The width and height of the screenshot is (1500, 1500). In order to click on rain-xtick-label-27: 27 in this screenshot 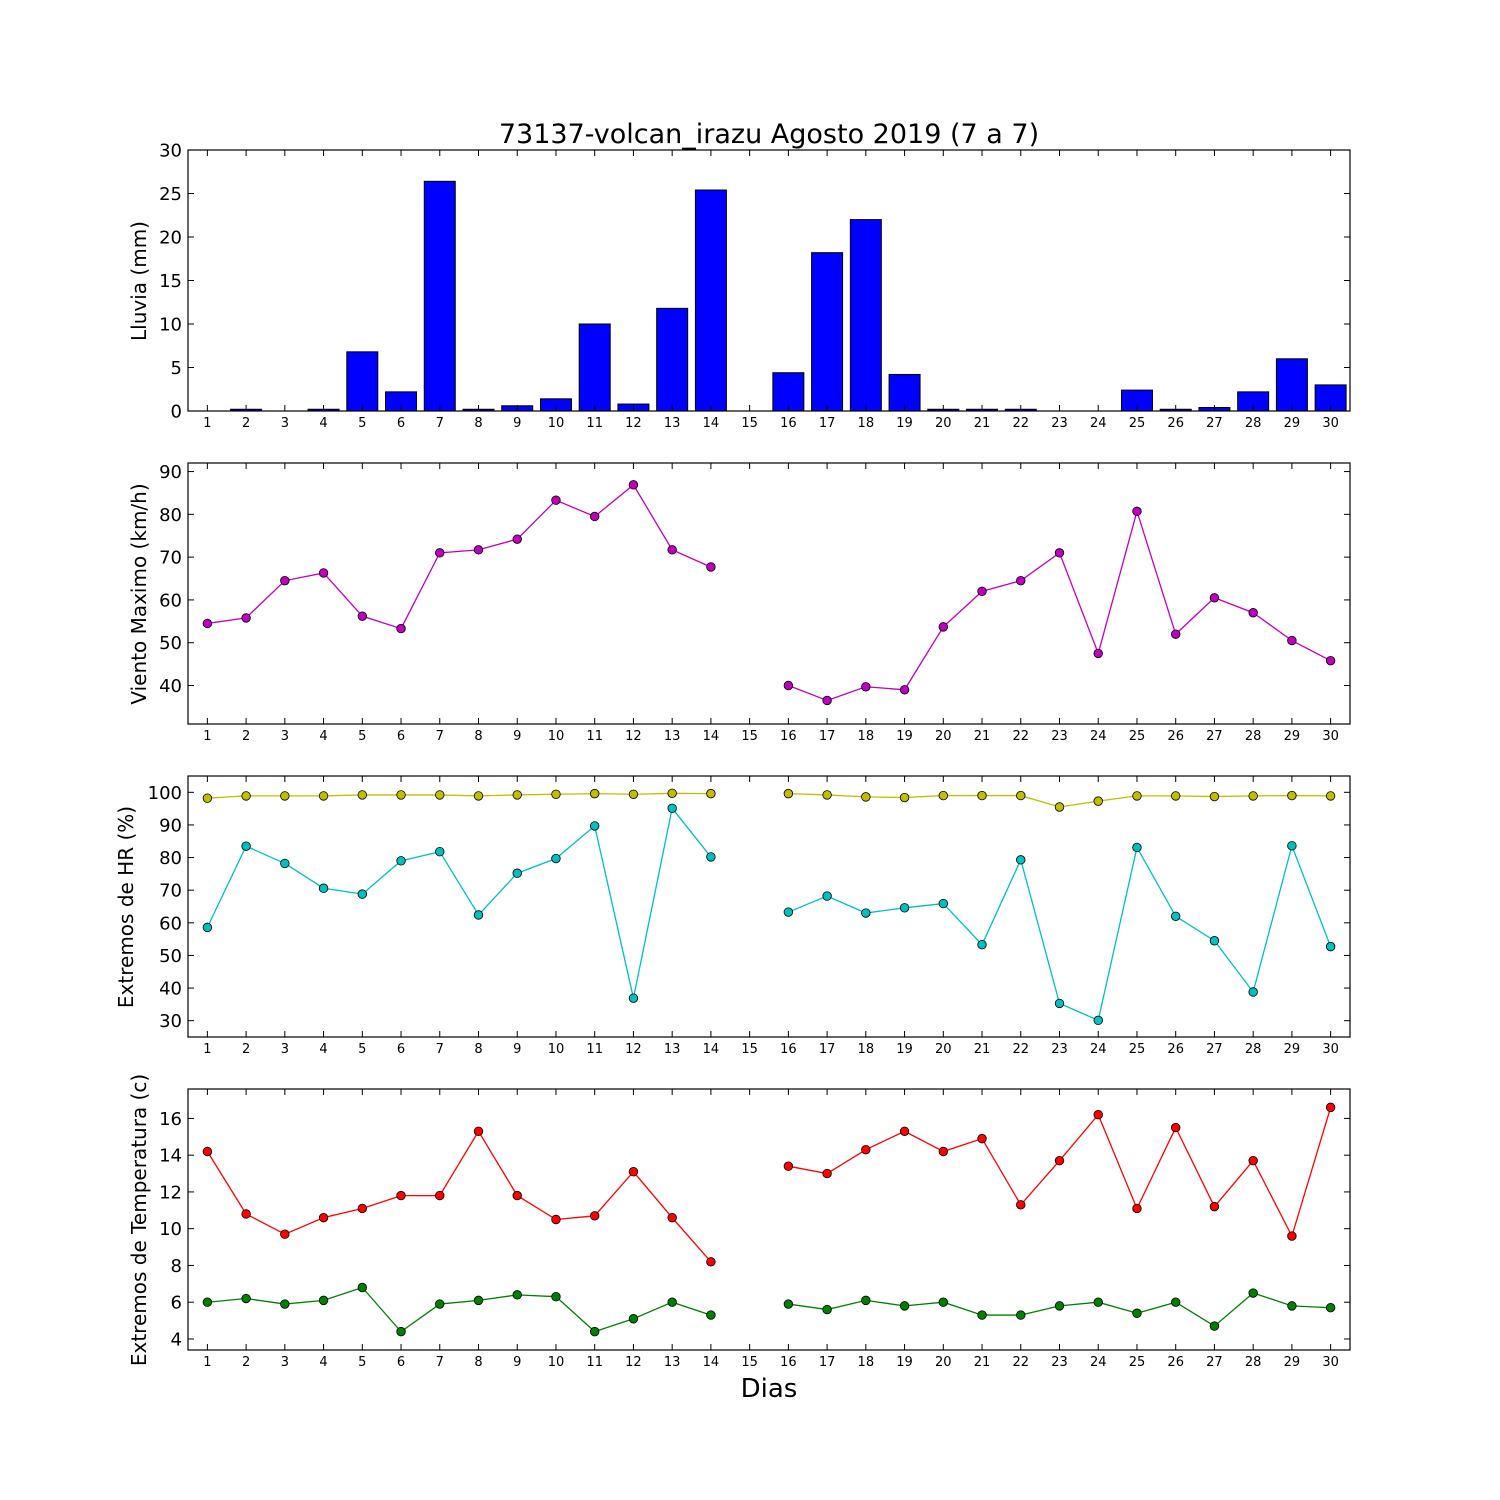, I will do `click(1214, 423)`.